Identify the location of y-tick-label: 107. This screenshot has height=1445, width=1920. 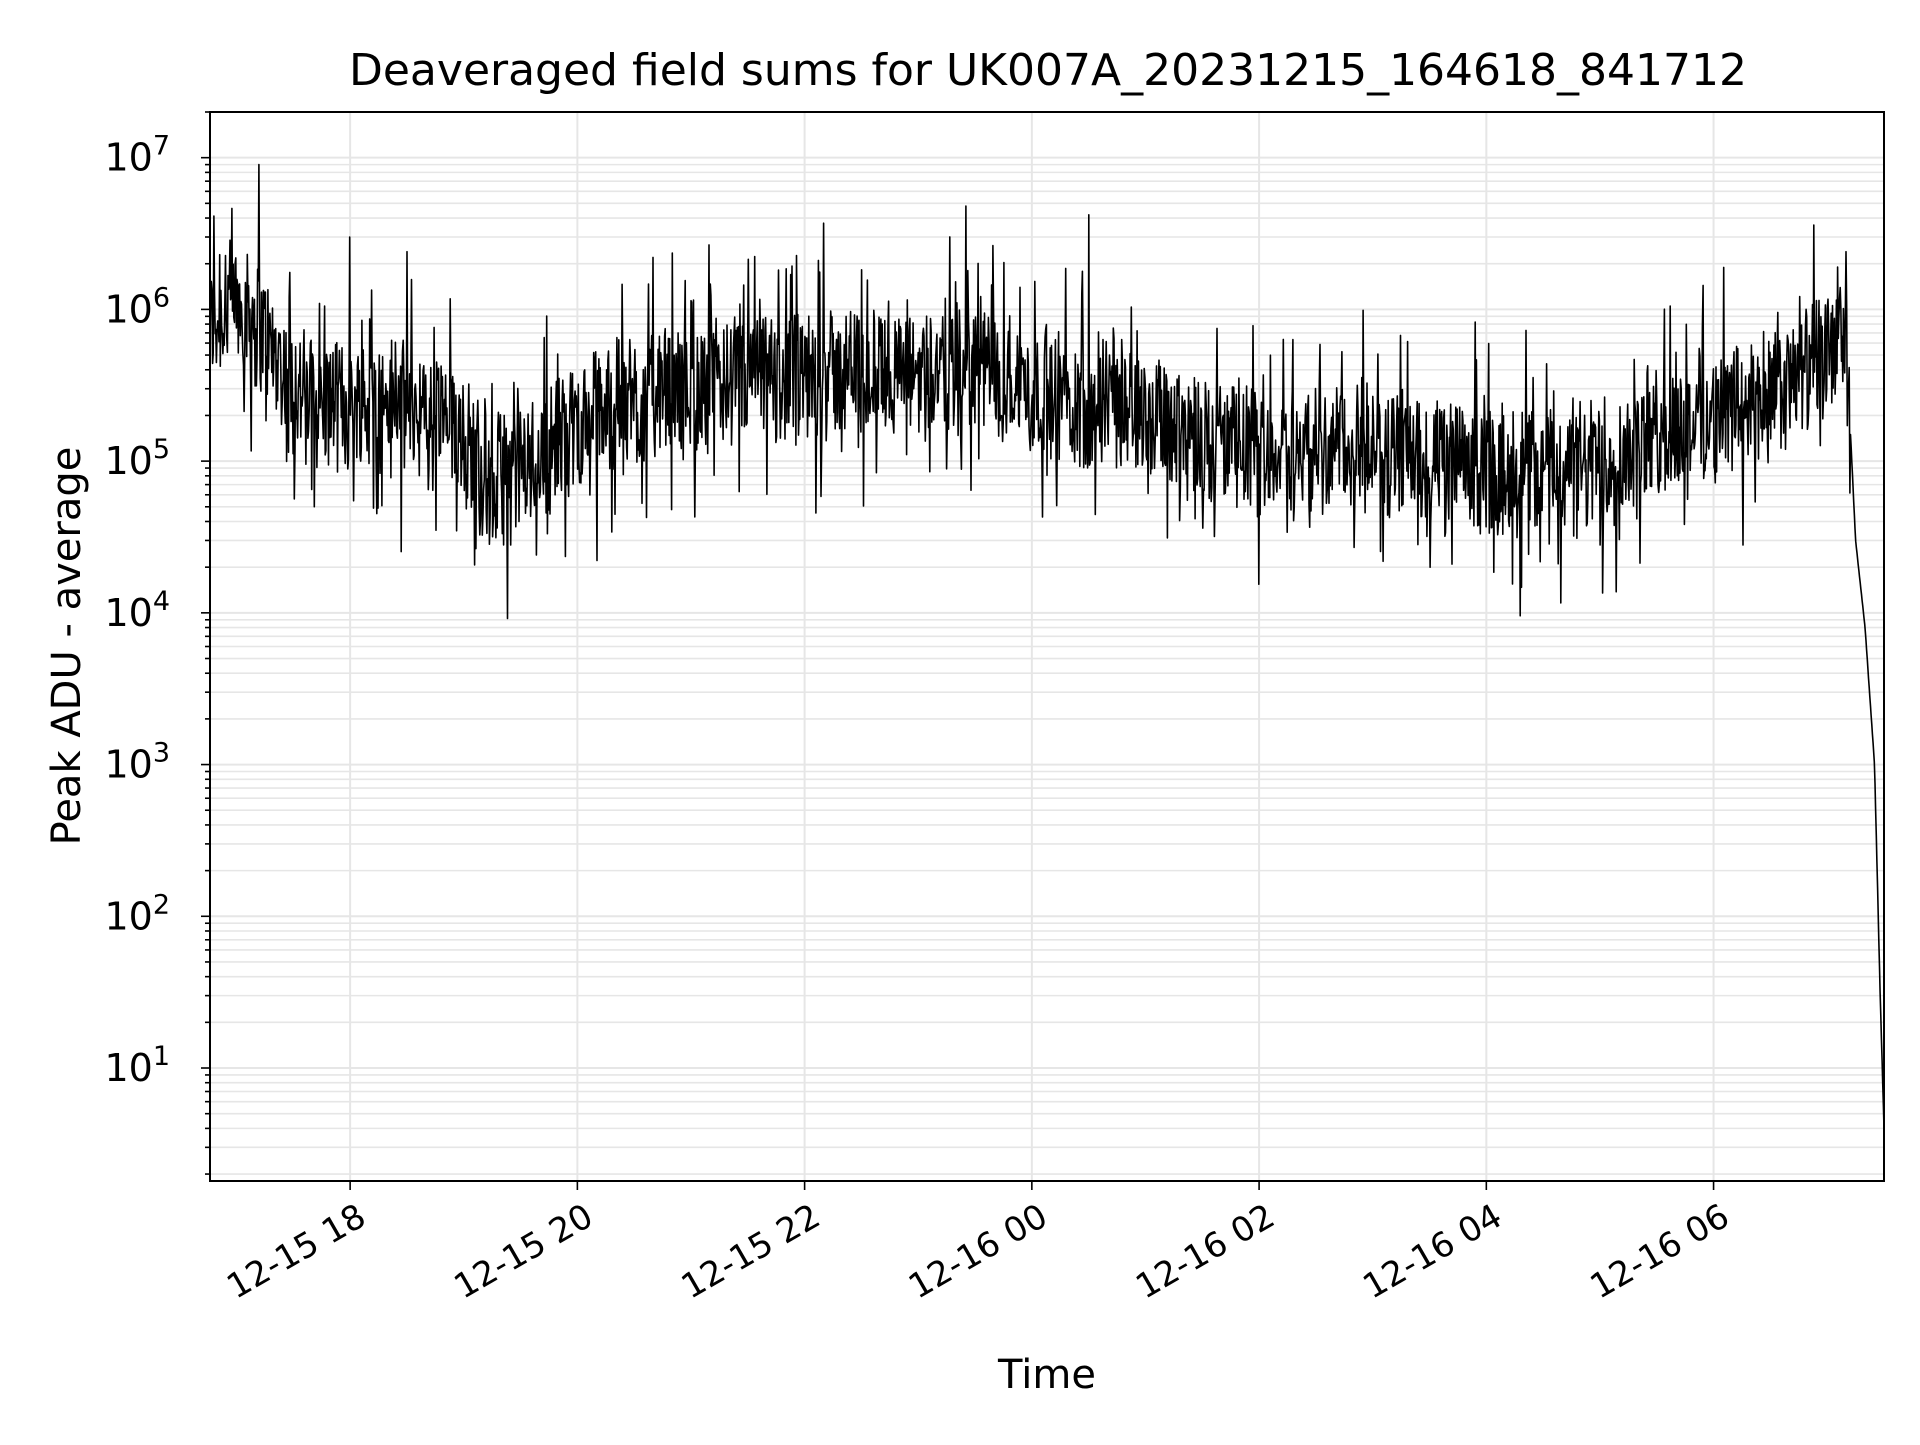
(137, 155).